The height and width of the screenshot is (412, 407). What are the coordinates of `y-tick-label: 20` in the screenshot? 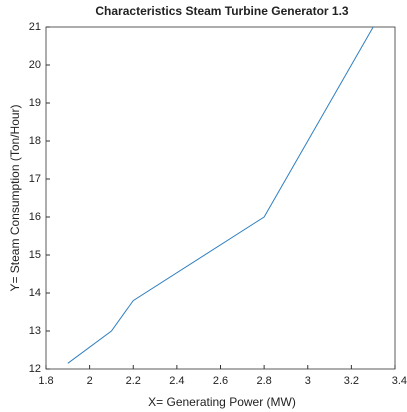 It's located at (35, 65).